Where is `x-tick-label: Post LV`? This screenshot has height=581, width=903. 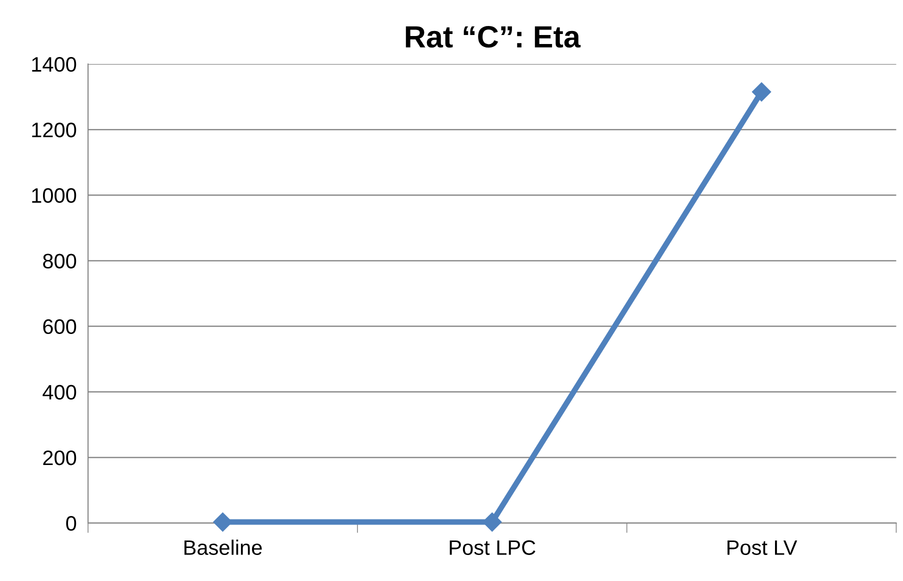
x-tick-label: Post LV is located at coordinates (763, 547).